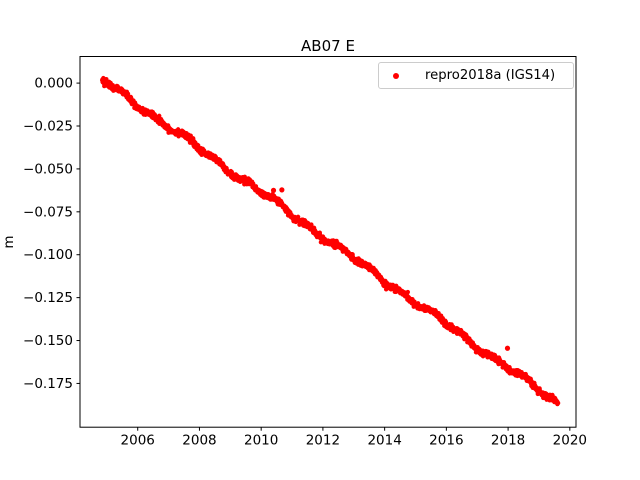  What do you see at coordinates (48, 298) in the screenshot?
I see `y-tick-label: −0.125` at bounding box center [48, 298].